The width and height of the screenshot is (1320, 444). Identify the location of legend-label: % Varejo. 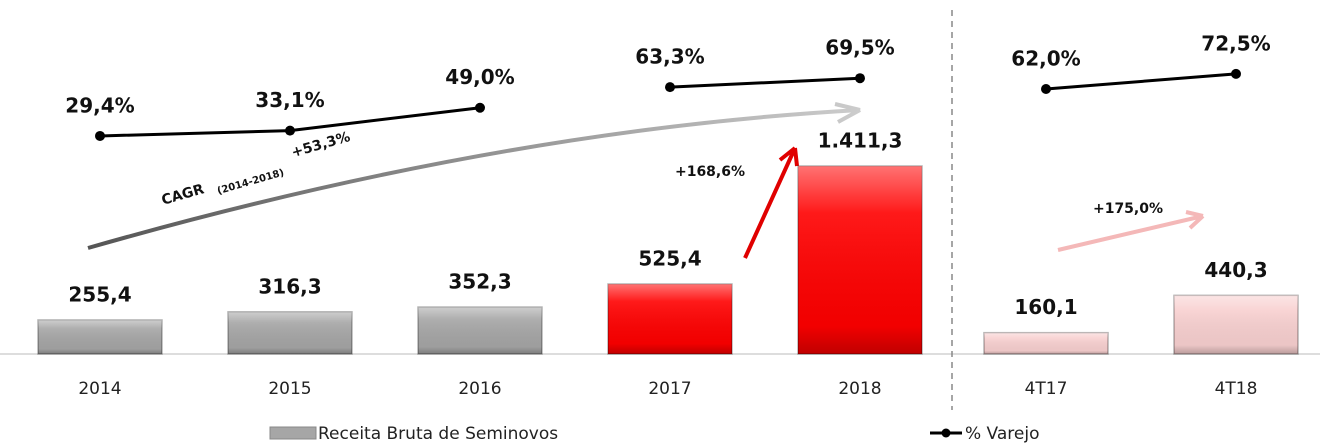
(1002, 434).